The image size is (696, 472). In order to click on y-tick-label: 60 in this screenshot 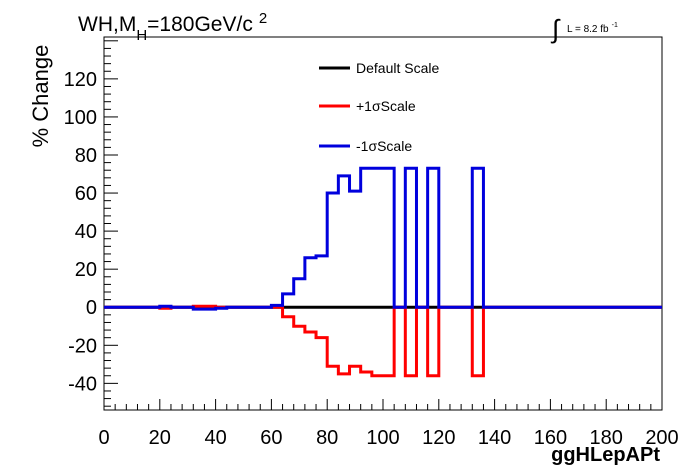, I will do `click(86, 194)`.